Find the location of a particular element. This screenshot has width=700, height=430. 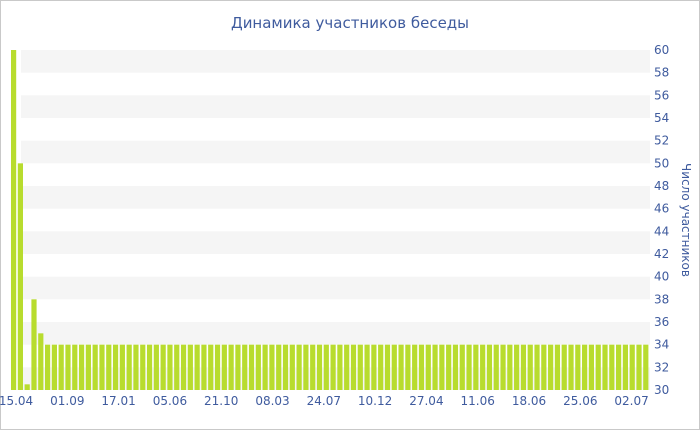

x-tick-label: 11.06 is located at coordinates (478, 401).